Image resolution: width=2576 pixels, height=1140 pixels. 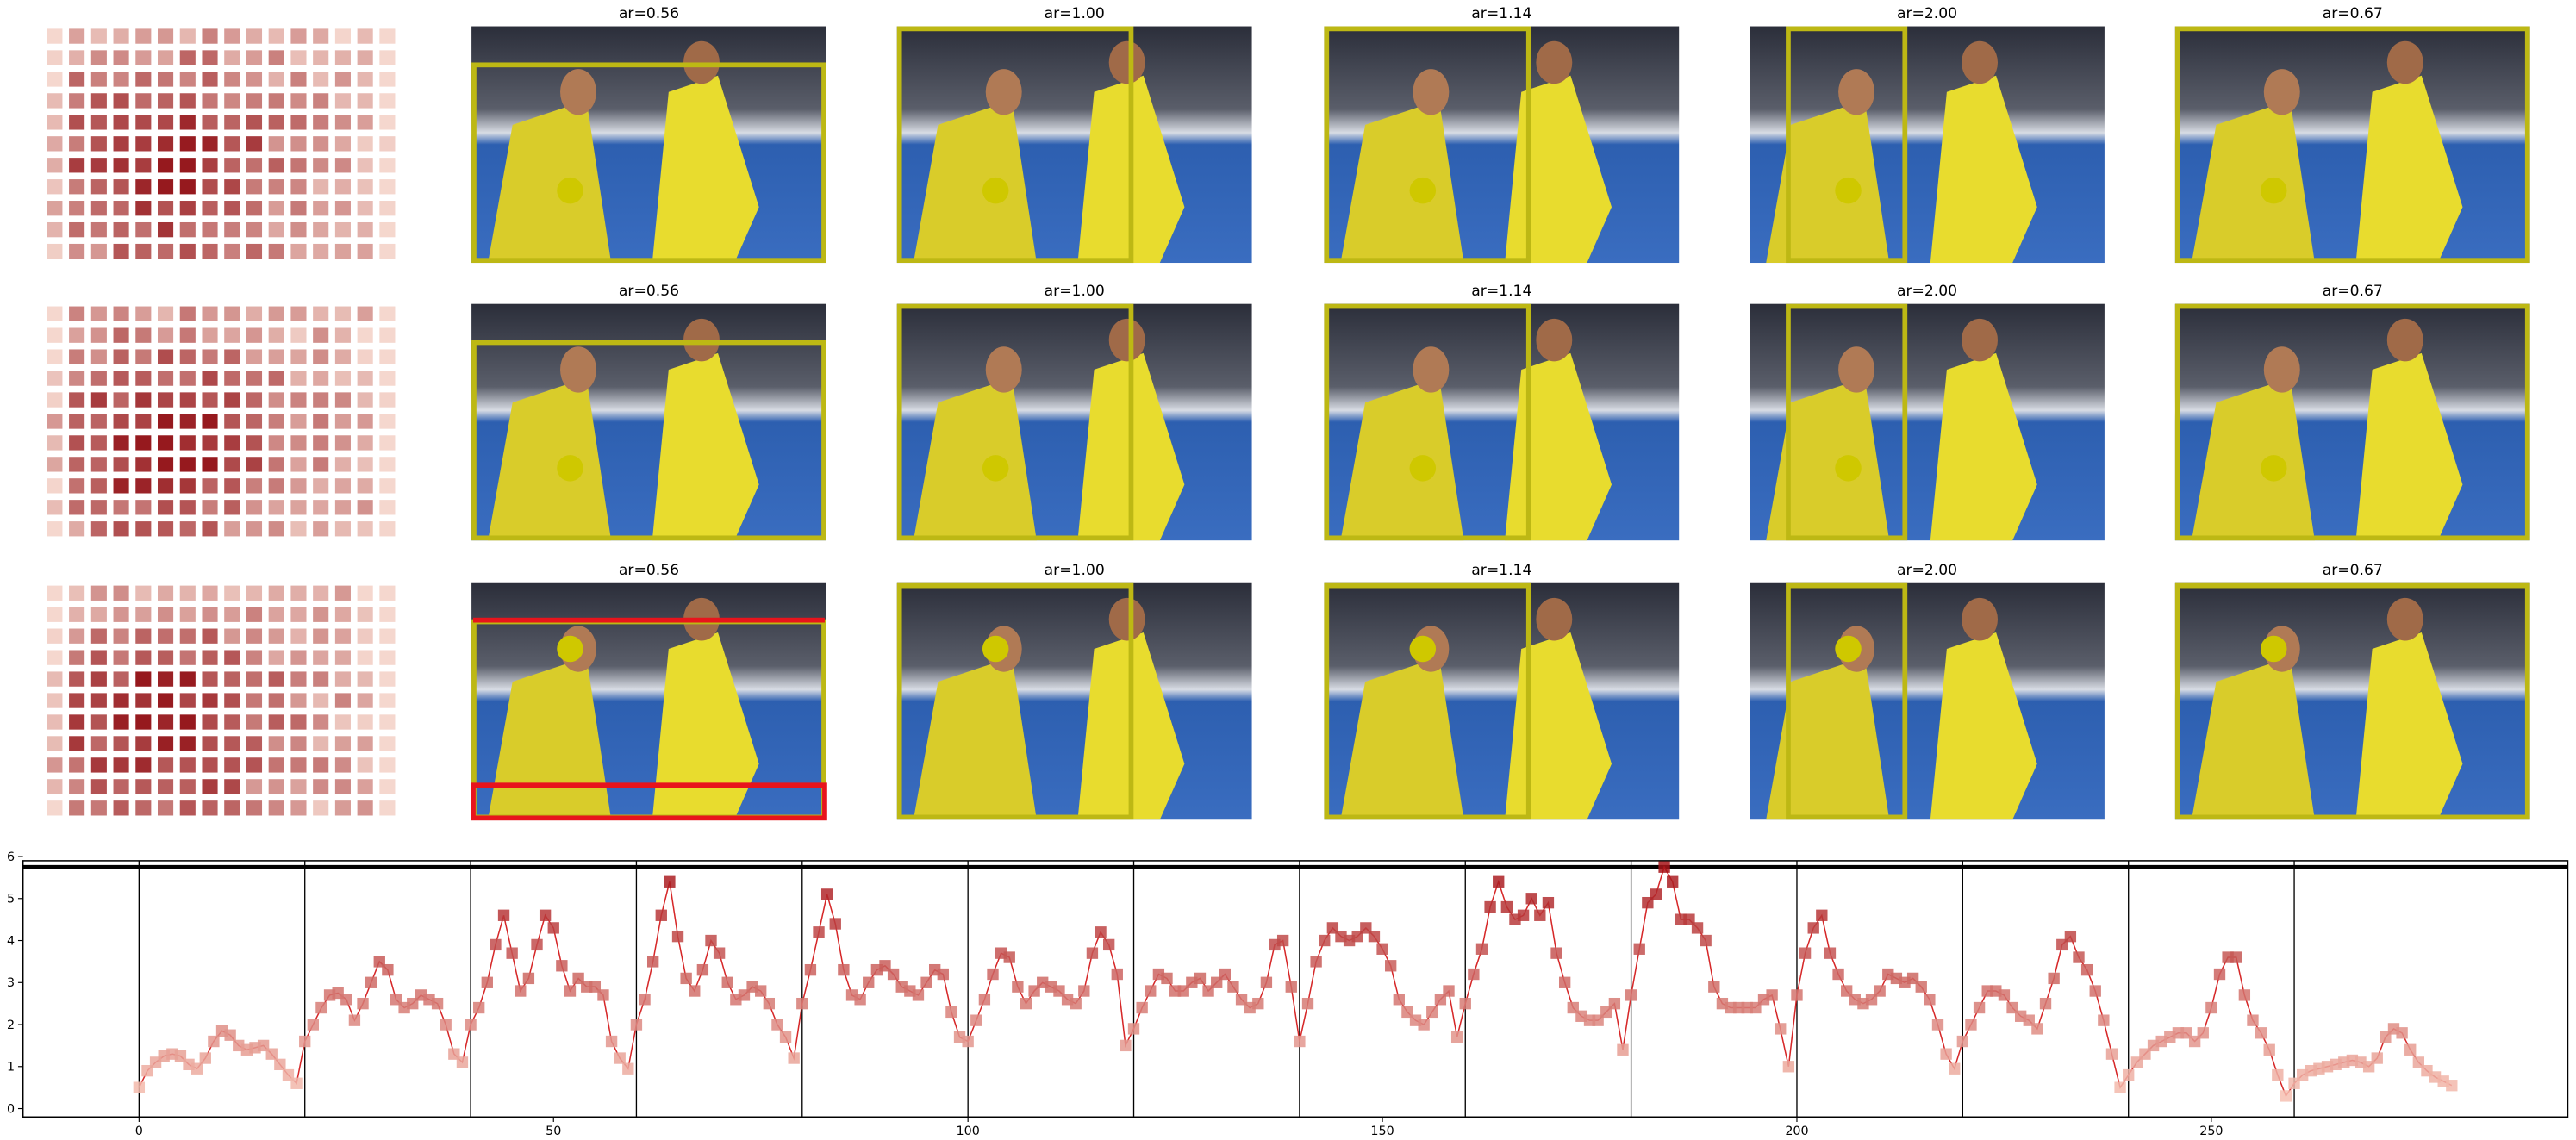 What do you see at coordinates (1075, 570) in the screenshot?
I see `image-title: ar=1.00` at bounding box center [1075, 570].